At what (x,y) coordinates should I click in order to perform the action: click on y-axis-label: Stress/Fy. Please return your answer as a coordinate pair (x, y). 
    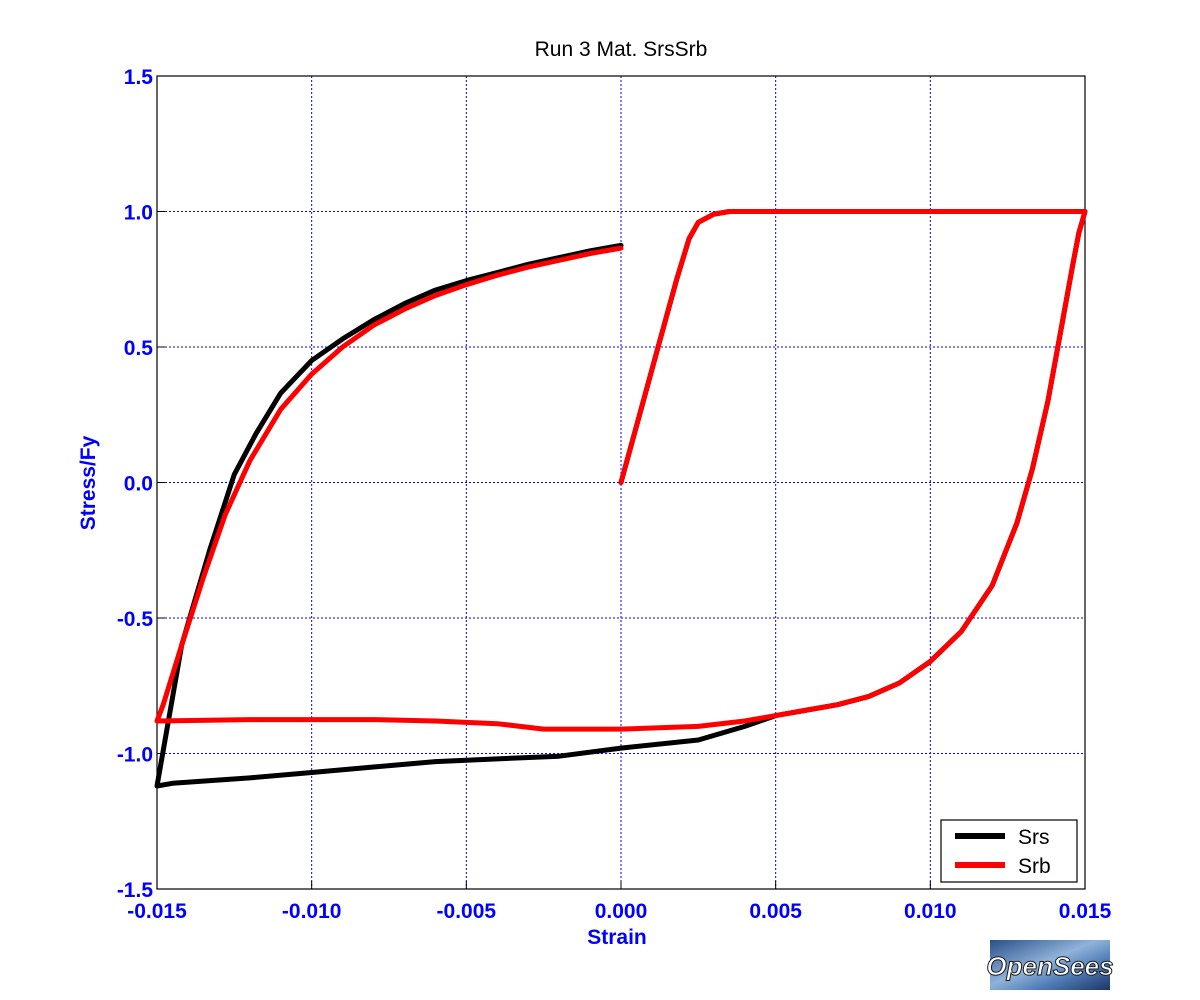
    Looking at the image, I should click on (88, 482).